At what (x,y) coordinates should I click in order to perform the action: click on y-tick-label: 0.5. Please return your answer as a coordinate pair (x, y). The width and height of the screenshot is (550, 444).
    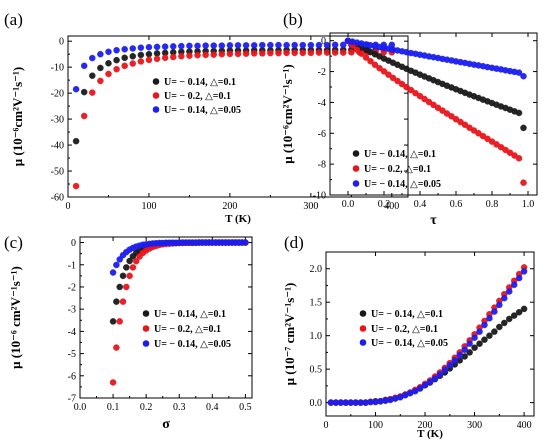
    Looking at the image, I should click on (316, 370).